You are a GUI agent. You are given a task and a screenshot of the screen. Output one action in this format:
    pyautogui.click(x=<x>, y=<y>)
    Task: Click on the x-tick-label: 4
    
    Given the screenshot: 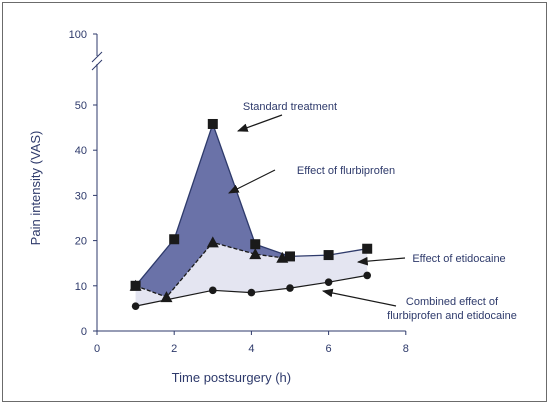 What is the action you would take?
    pyautogui.click(x=251, y=349)
    